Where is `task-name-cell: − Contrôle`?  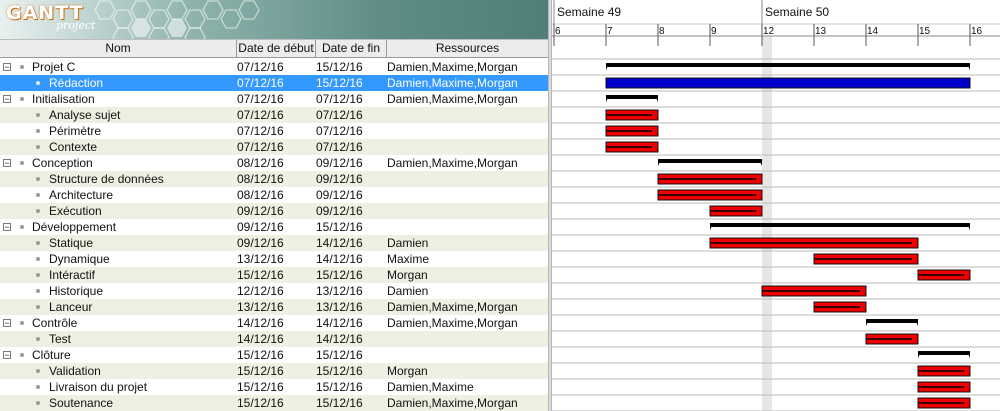
task-name-cell: − Contrôle is located at coordinates (118, 323).